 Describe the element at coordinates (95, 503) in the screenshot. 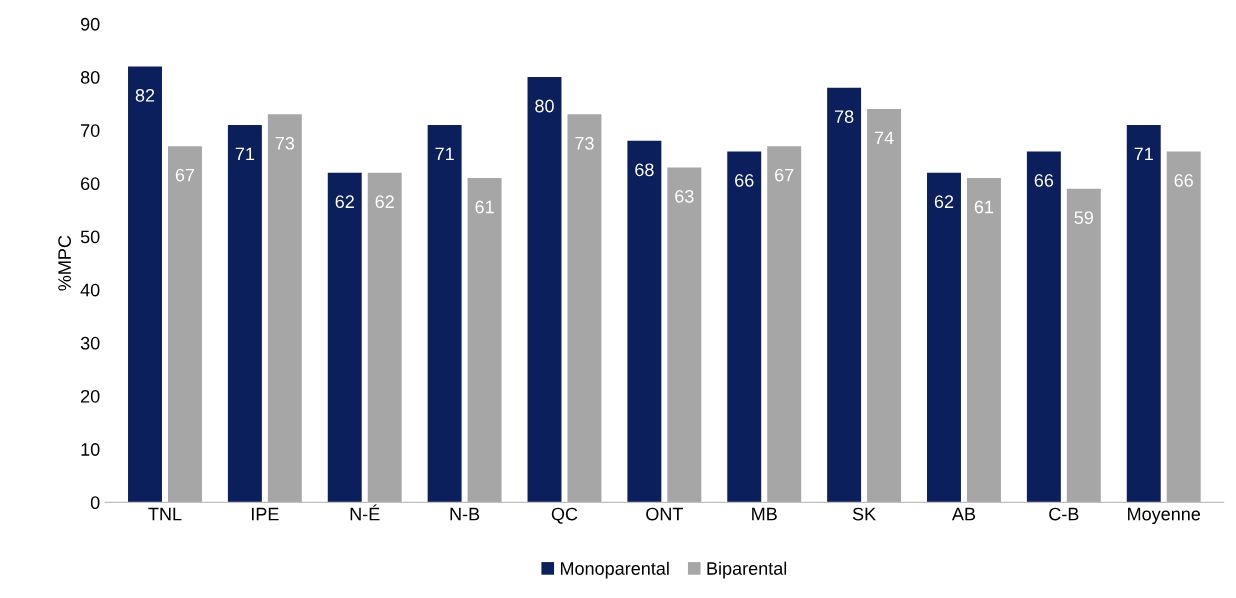

I see `y-tick-label: 0` at that location.